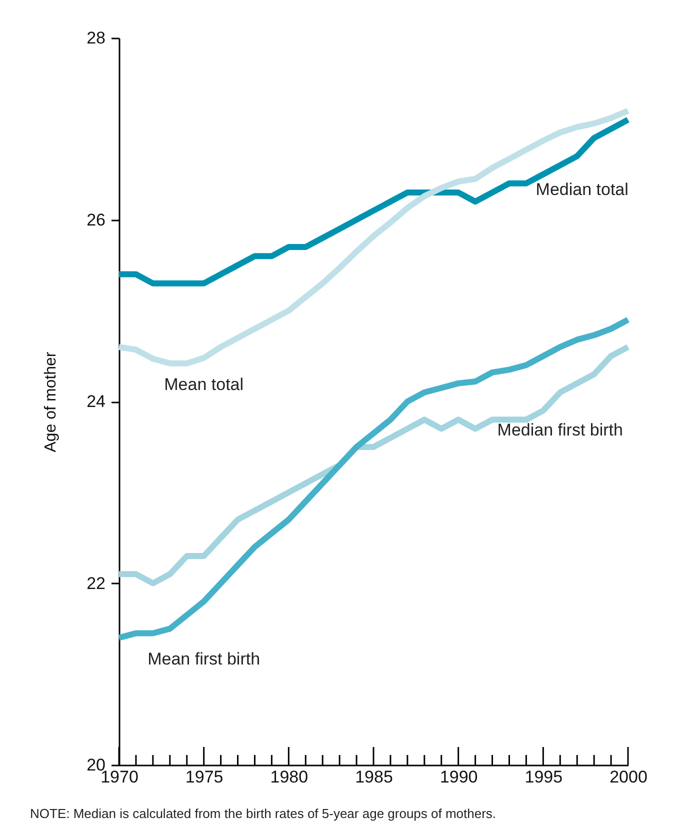 The image size is (684, 831). Describe the element at coordinates (51, 401) in the screenshot. I see `y-axis-title: Age of mother` at that location.